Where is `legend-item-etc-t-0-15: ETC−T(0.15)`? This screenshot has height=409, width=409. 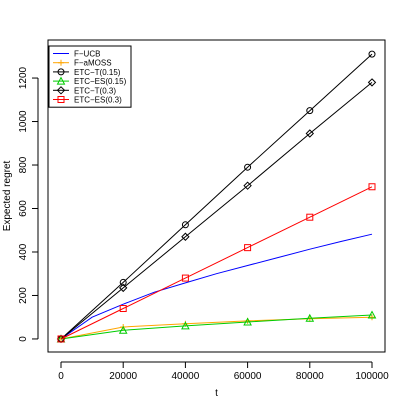
legend-item-etc-t-0-15: ETC−T(0.15) is located at coordinates (87, 72).